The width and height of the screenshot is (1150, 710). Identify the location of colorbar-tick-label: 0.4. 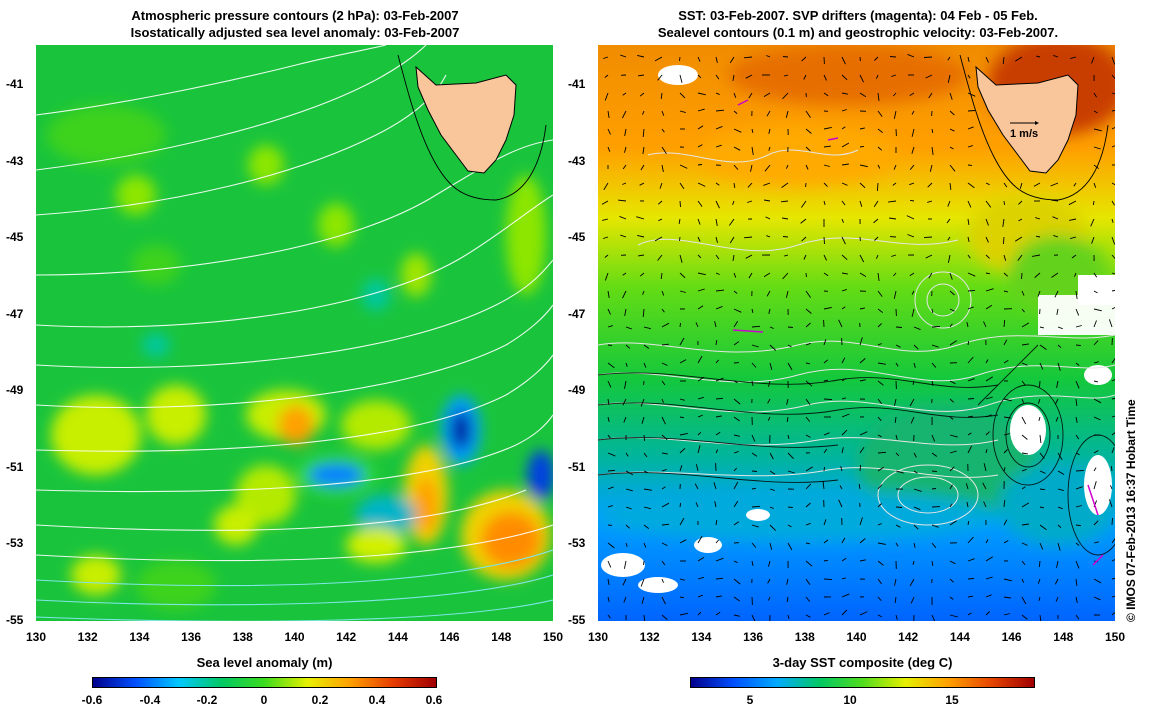
(377, 700).